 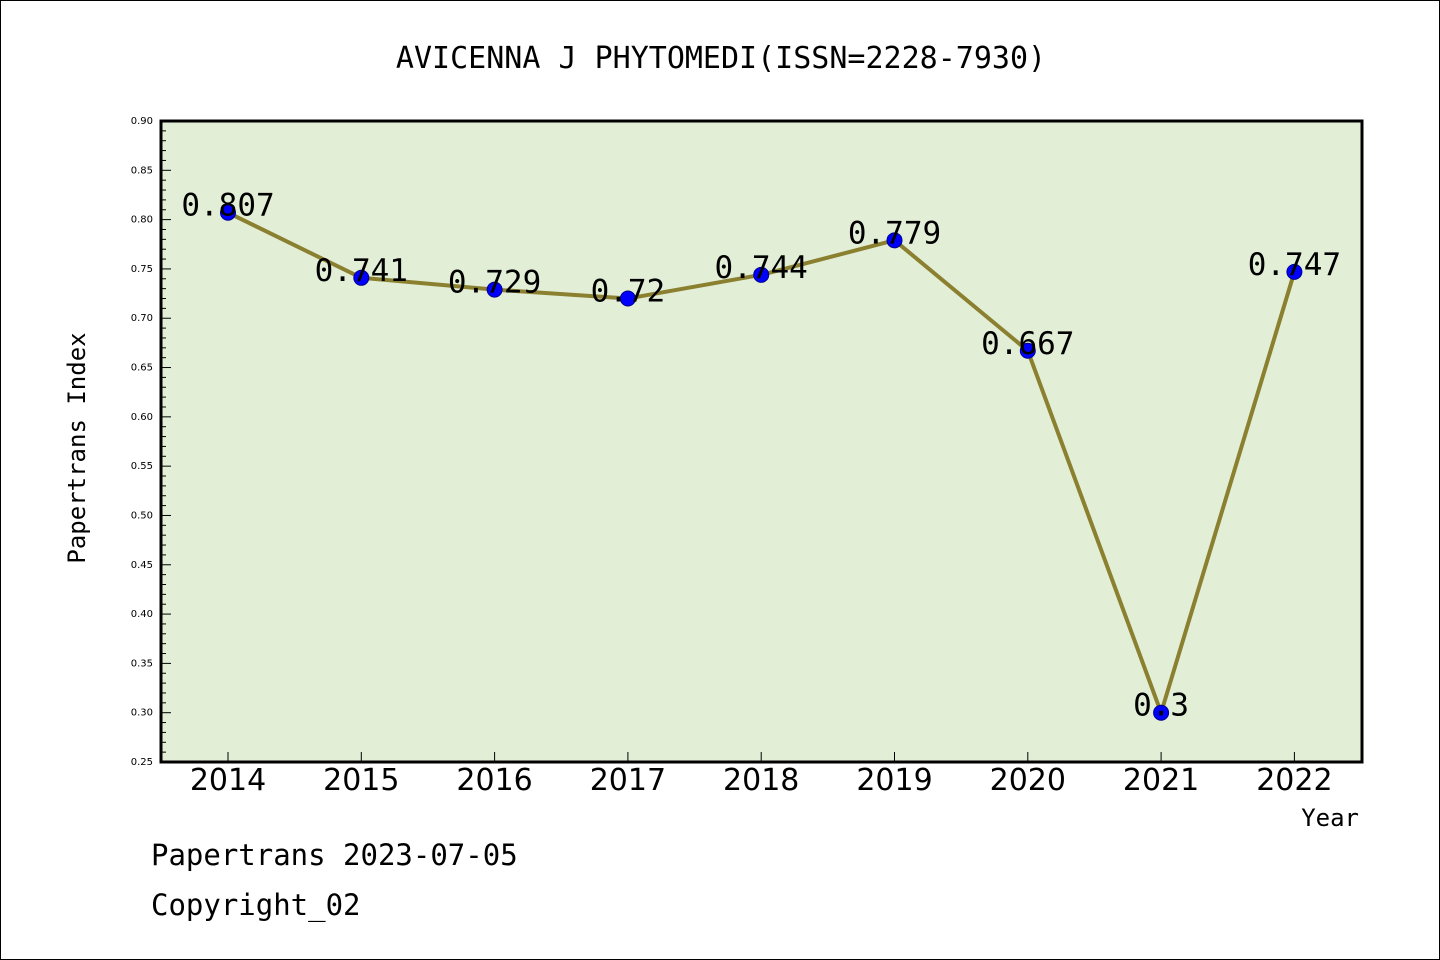 I want to click on y-tick-label: 0.40, so click(x=142, y=614).